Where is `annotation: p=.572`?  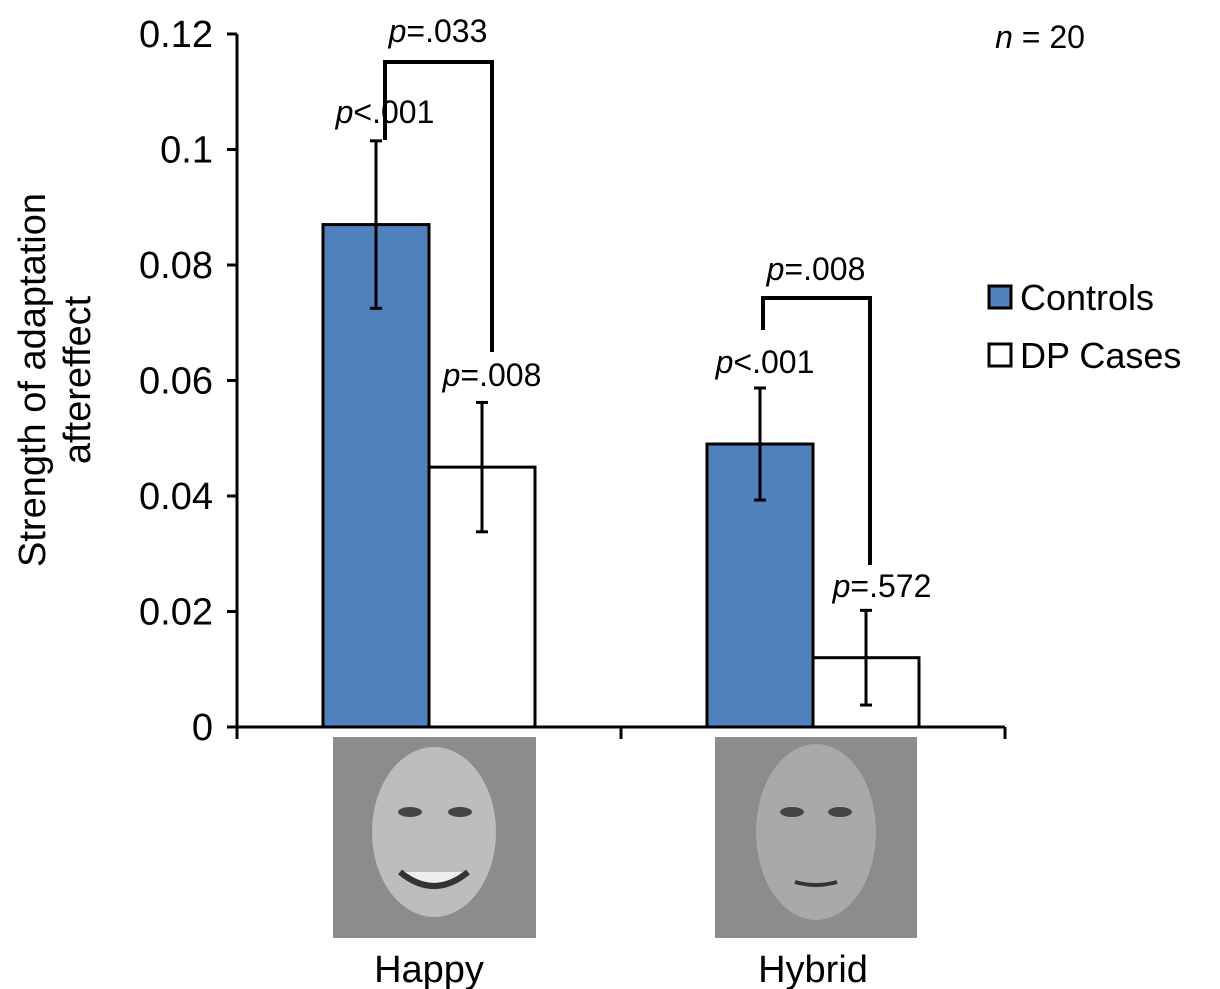 annotation: p=.572 is located at coordinates (882, 586).